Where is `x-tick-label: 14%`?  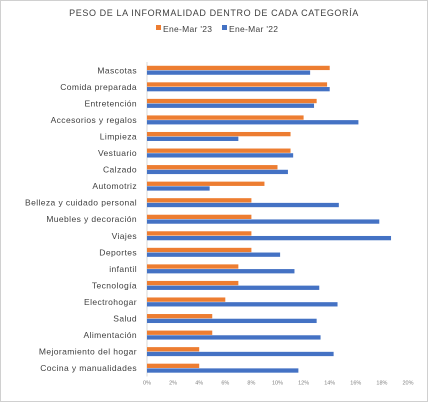 x-tick-label: 14% is located at coordinates (329, 383).